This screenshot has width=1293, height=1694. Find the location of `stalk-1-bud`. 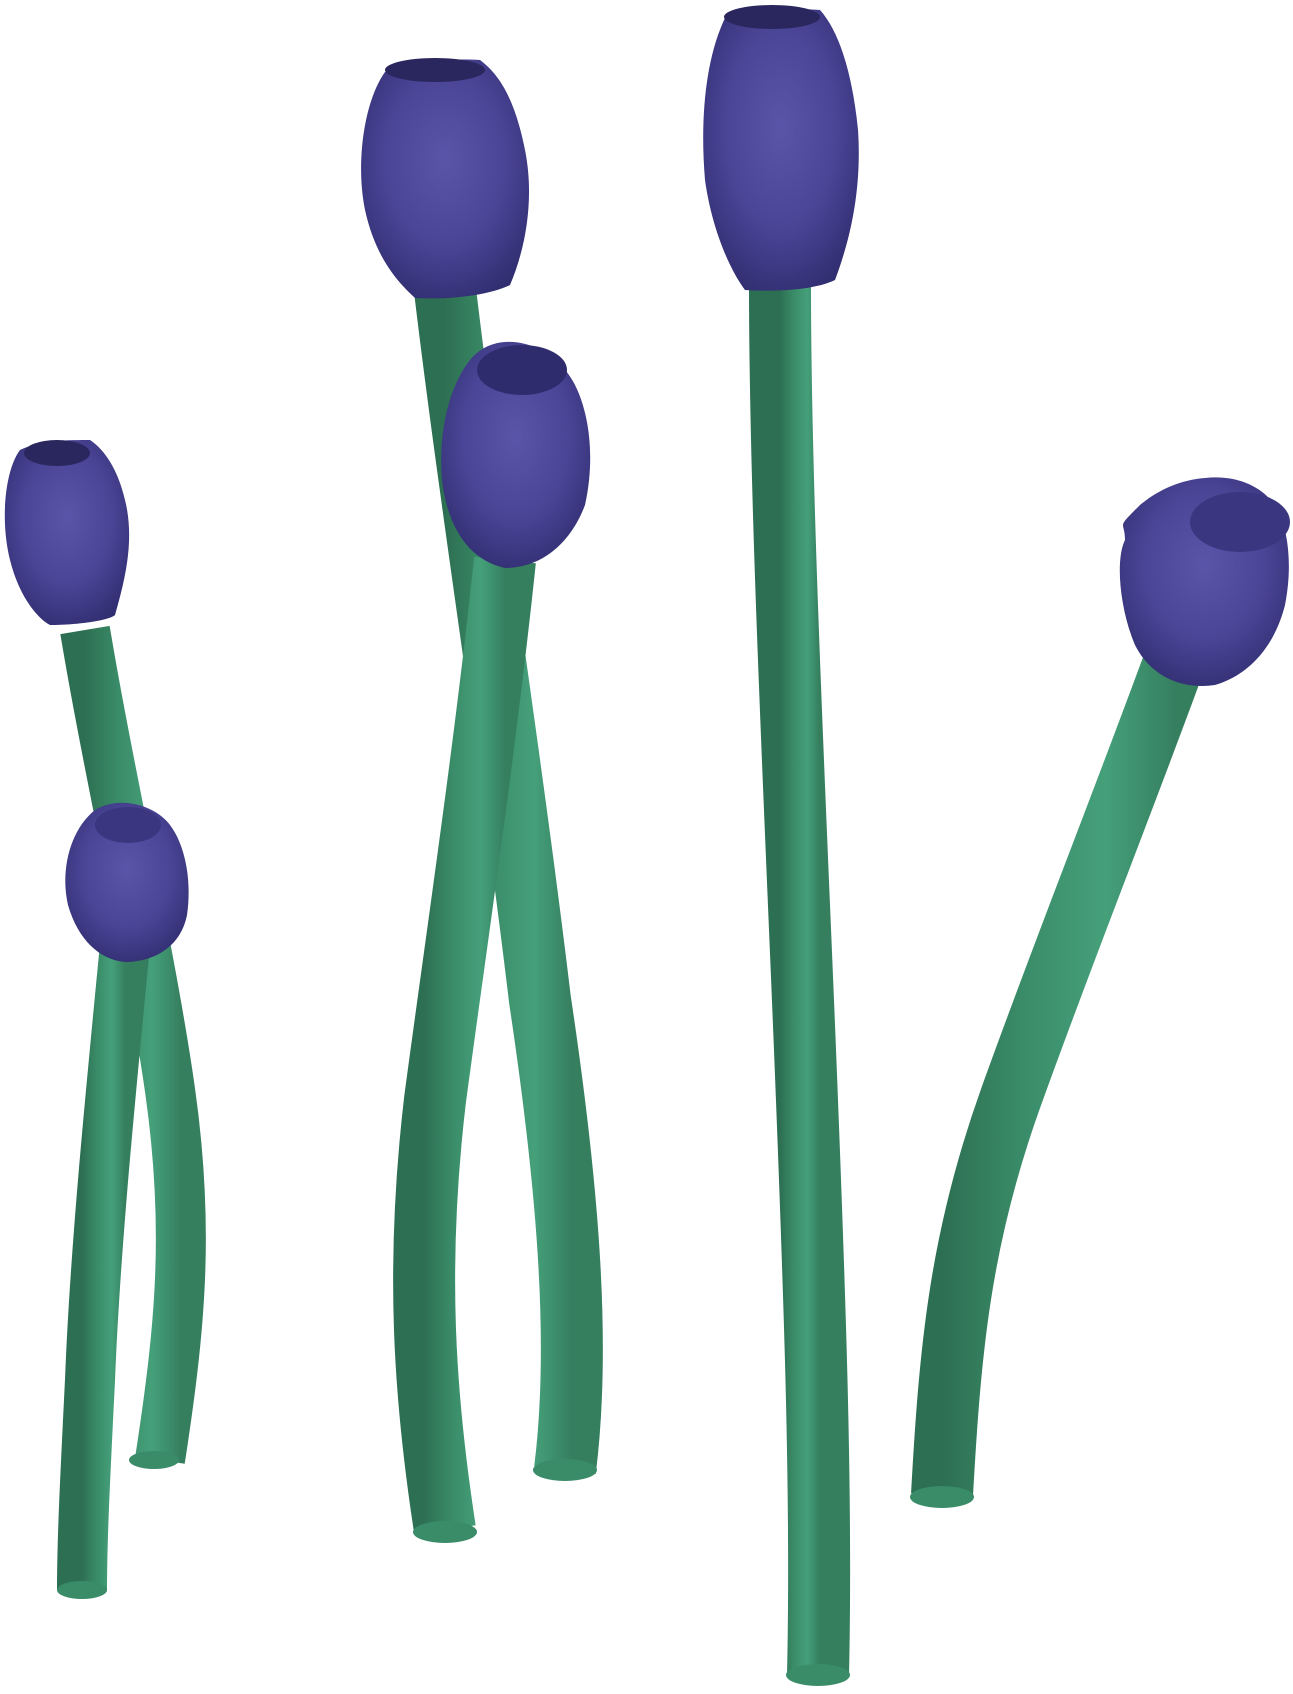

stalk-1-bud is located at coordinates (67, 532).